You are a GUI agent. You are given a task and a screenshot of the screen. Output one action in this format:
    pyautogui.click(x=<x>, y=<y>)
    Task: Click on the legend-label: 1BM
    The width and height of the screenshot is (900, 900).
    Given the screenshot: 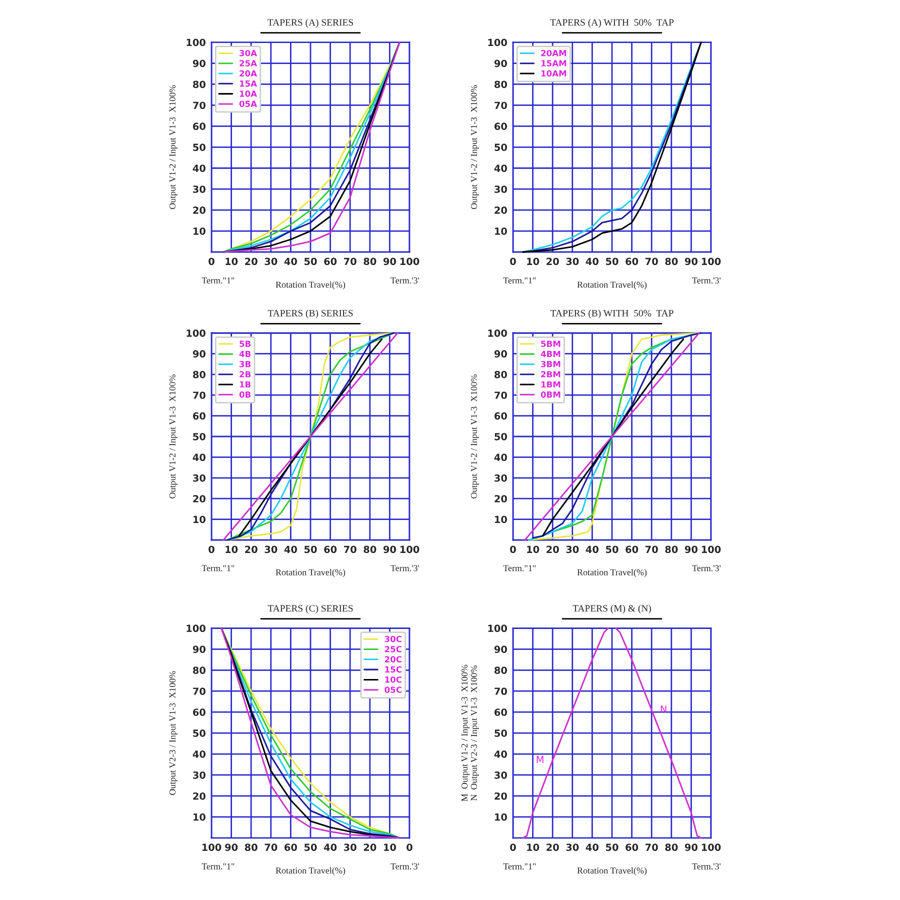 What is the action you would take?
    pyautogui.click(x=550, y=384)
    